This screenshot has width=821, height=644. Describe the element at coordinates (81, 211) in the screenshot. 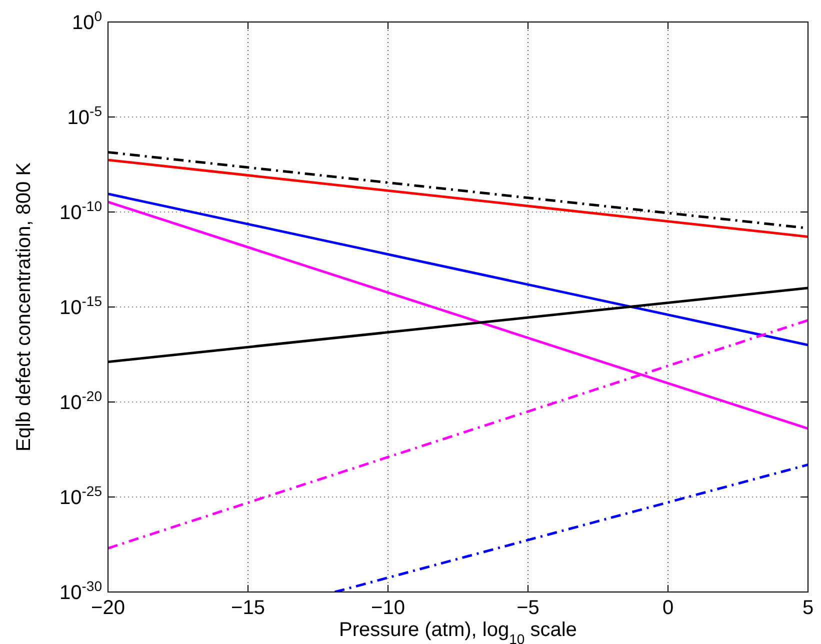

I see `y-tick-label: 10$^{-10}$` at that location.